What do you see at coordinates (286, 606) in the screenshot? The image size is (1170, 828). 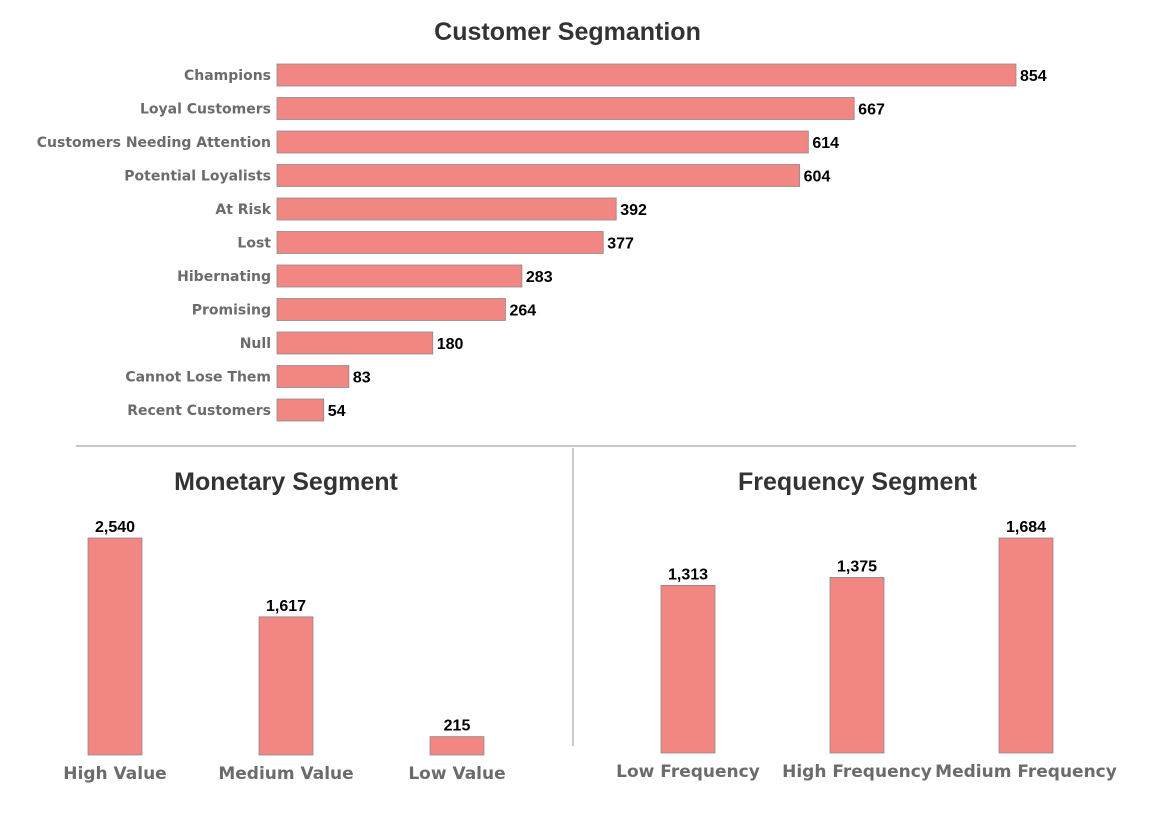 I see `value-label-medium-value: 1,617` at bounding box center [286, 606].